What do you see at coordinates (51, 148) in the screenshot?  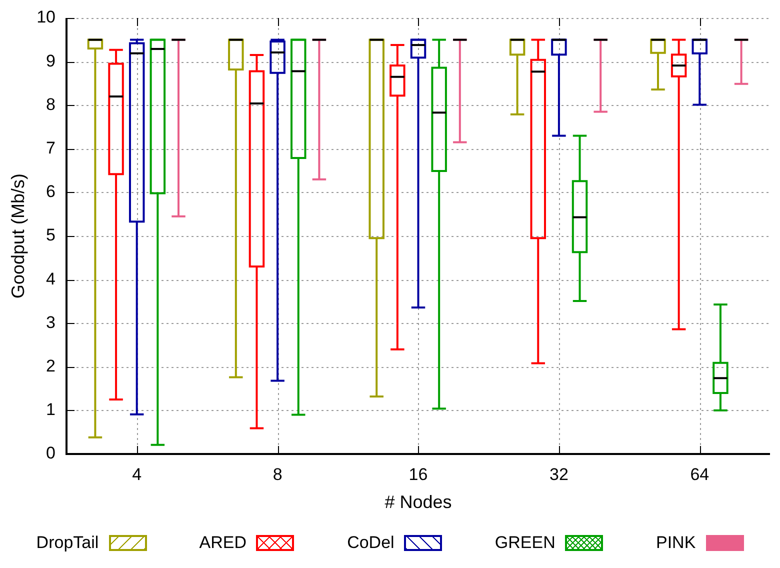 I see `y-tick-label: 7` at bounding box center [51, 148].